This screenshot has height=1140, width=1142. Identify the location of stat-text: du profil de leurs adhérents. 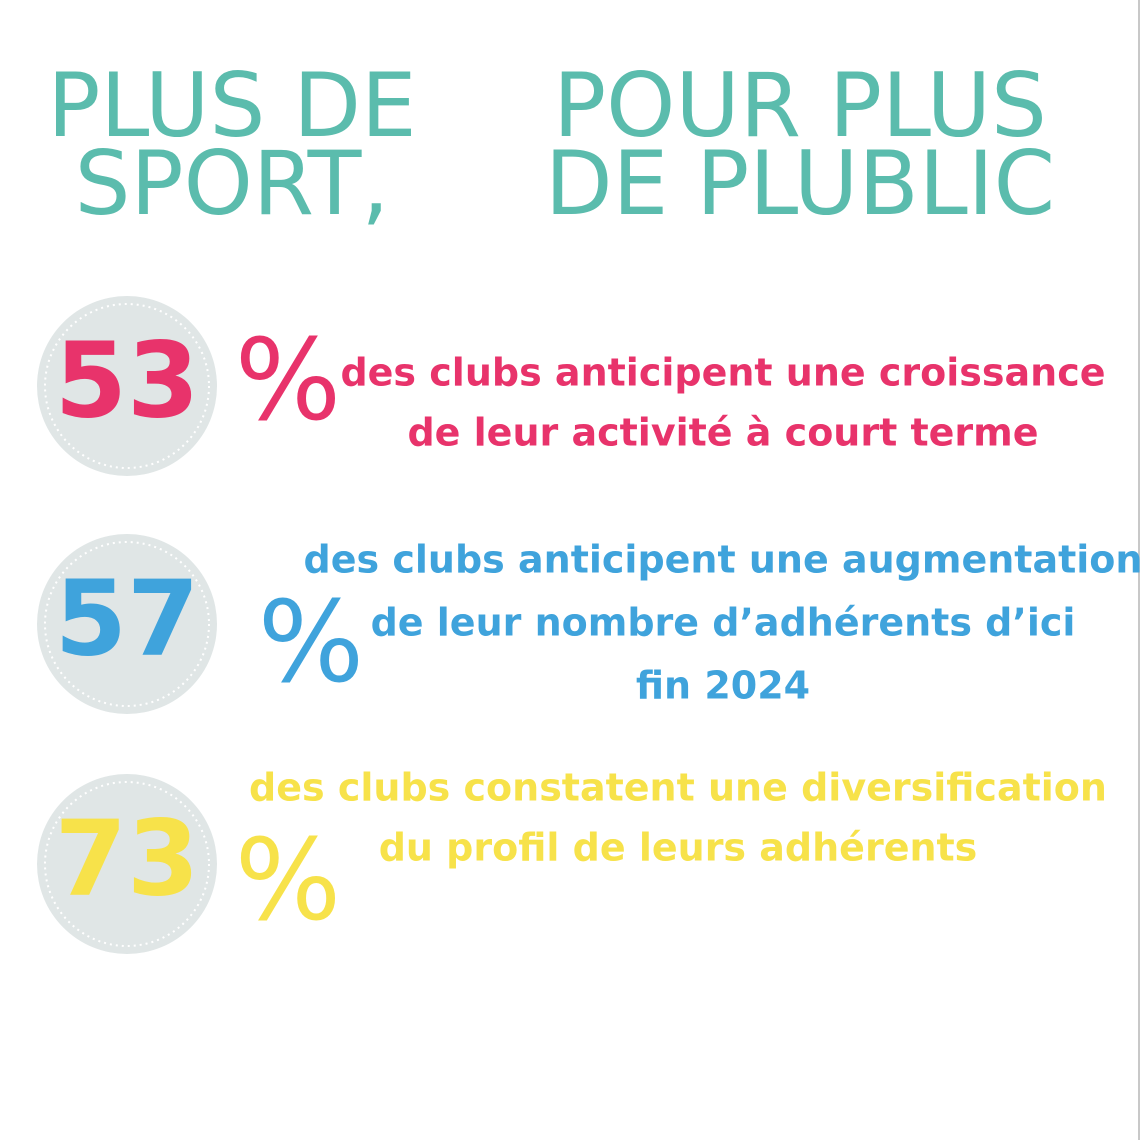
(678, 848).